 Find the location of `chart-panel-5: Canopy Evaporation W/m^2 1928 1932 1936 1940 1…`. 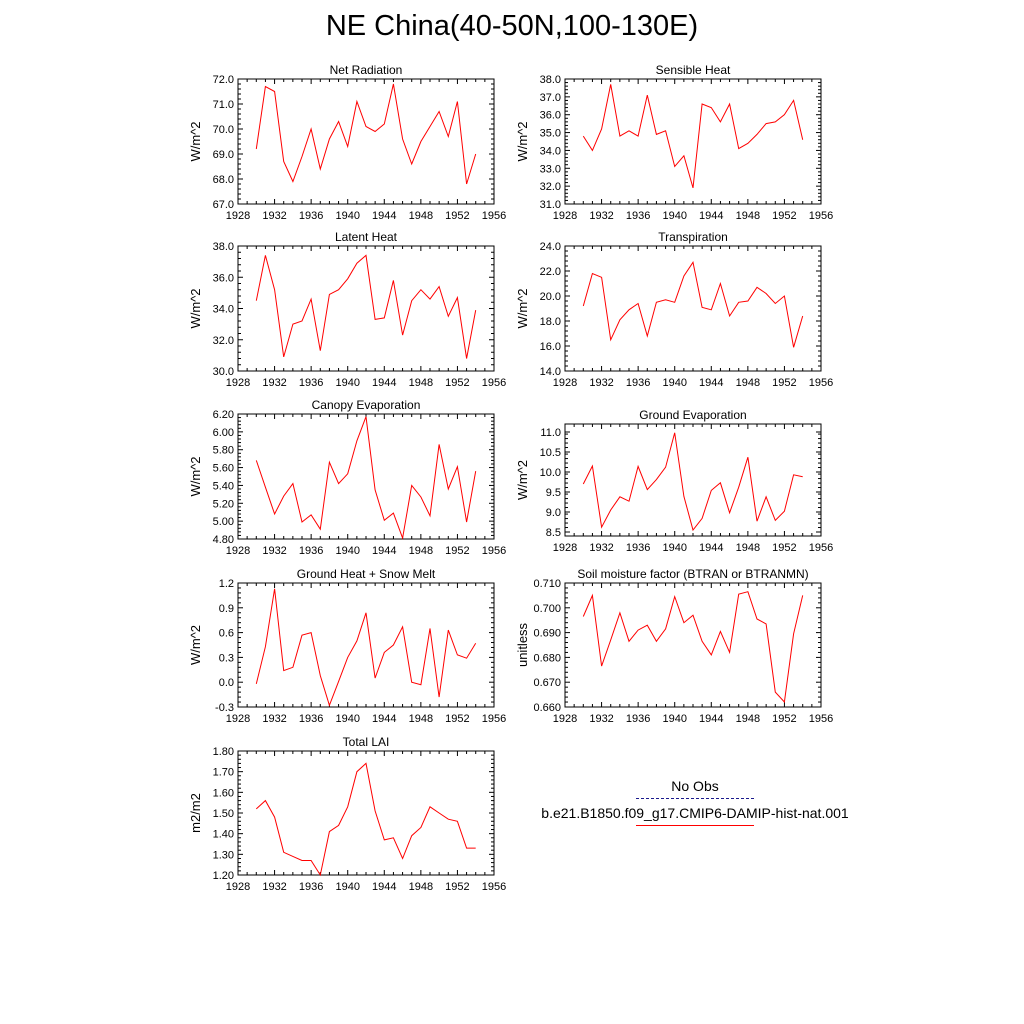

chart-panel-5: Canopy Evaporation W/m^2 1928 1932 1936 1940 1… is located at coordinates (347, 477).